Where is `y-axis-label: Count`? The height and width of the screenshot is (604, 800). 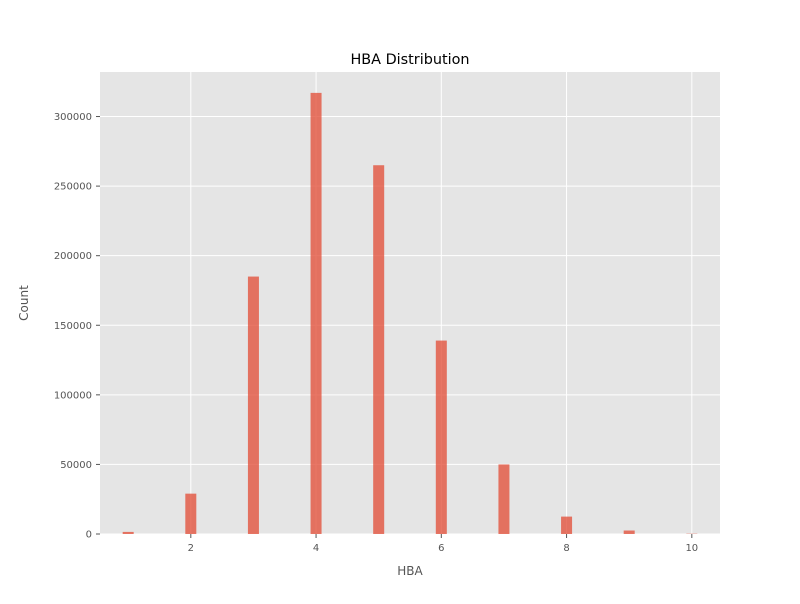 y-axis-label: Count is located at coordinates (24, 303).